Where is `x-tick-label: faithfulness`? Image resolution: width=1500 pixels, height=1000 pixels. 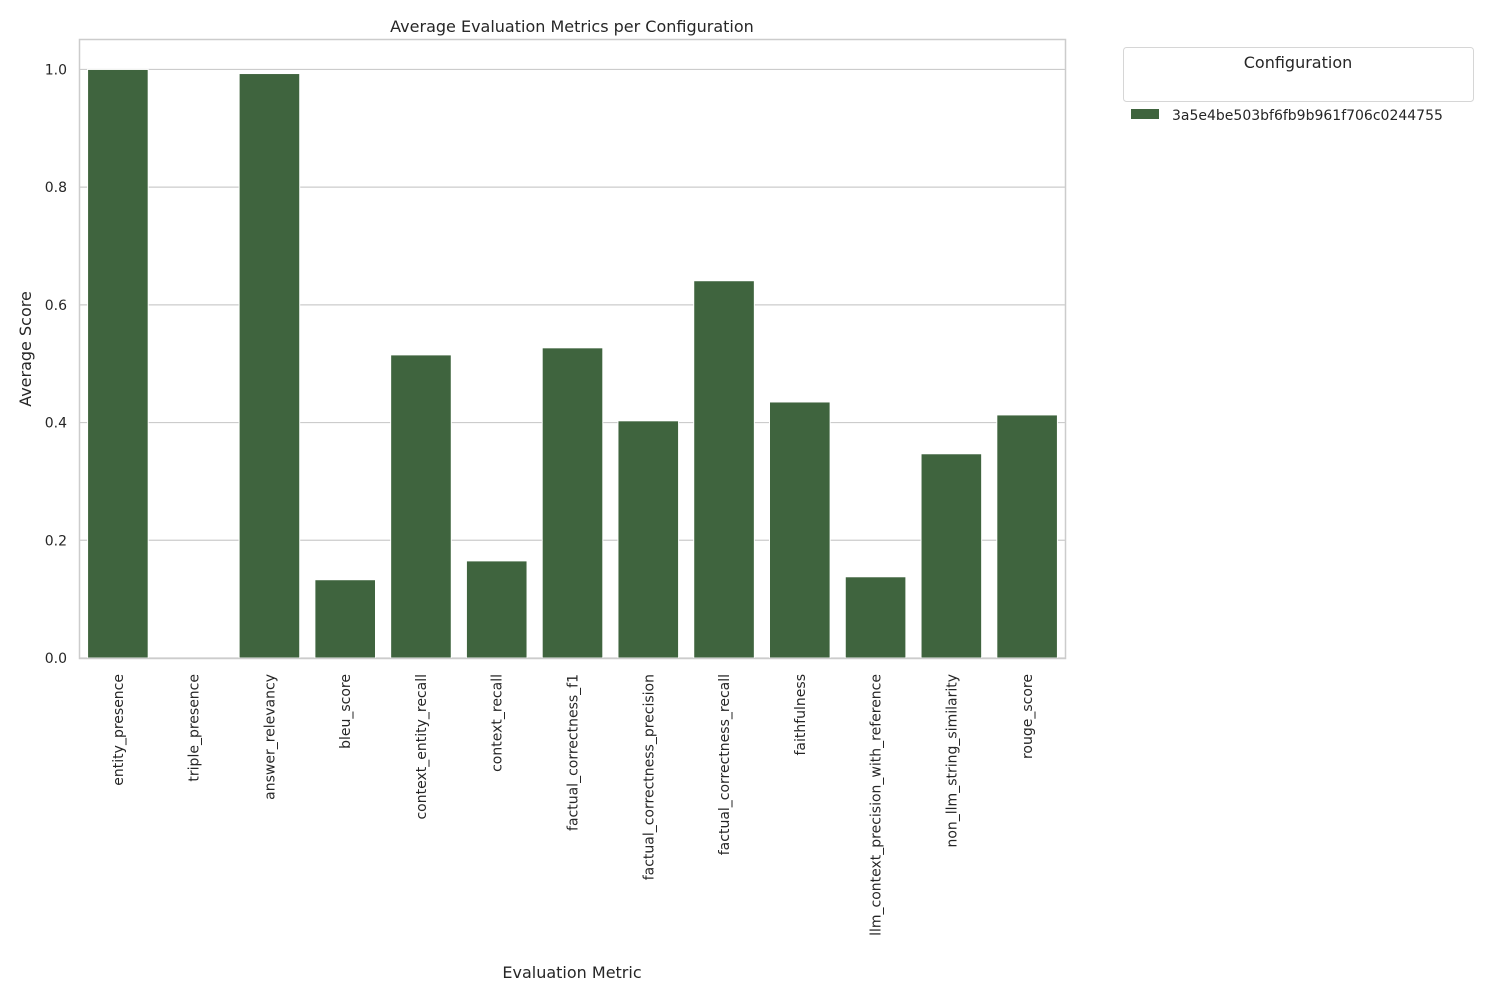 x-tick-label: faithfulness is located at coordinates (801, 715).